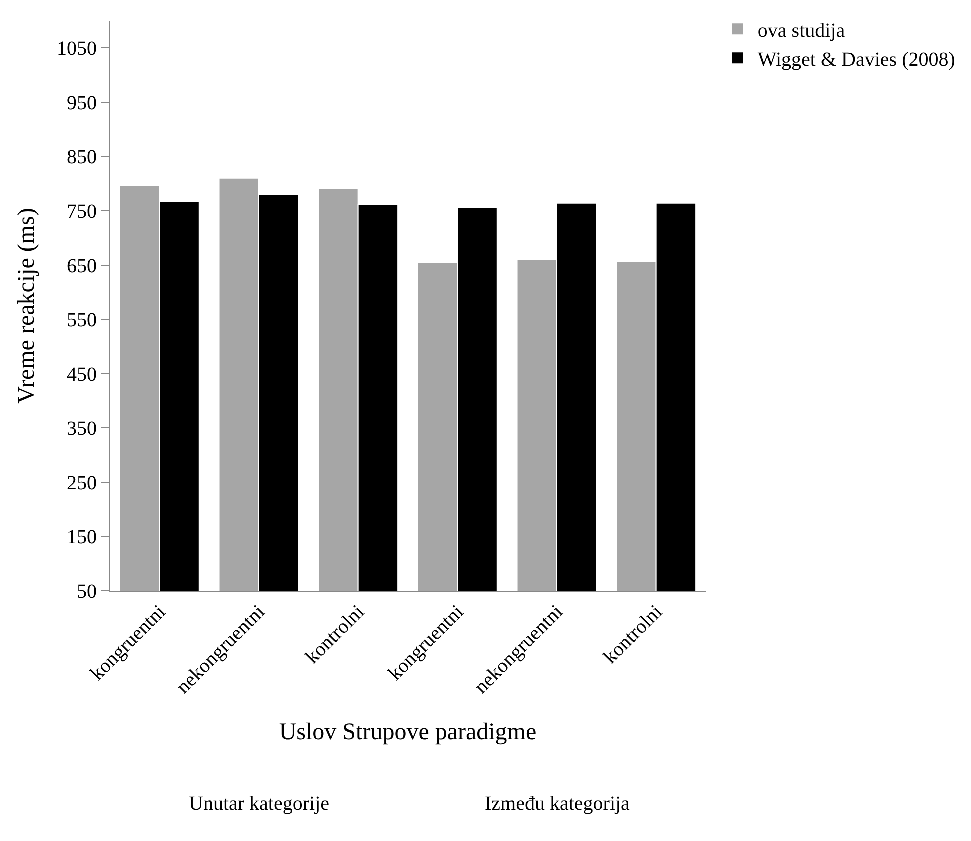 The image size is (971, 841). I want to click on text: Unutar kategorije, so click(259, 804).